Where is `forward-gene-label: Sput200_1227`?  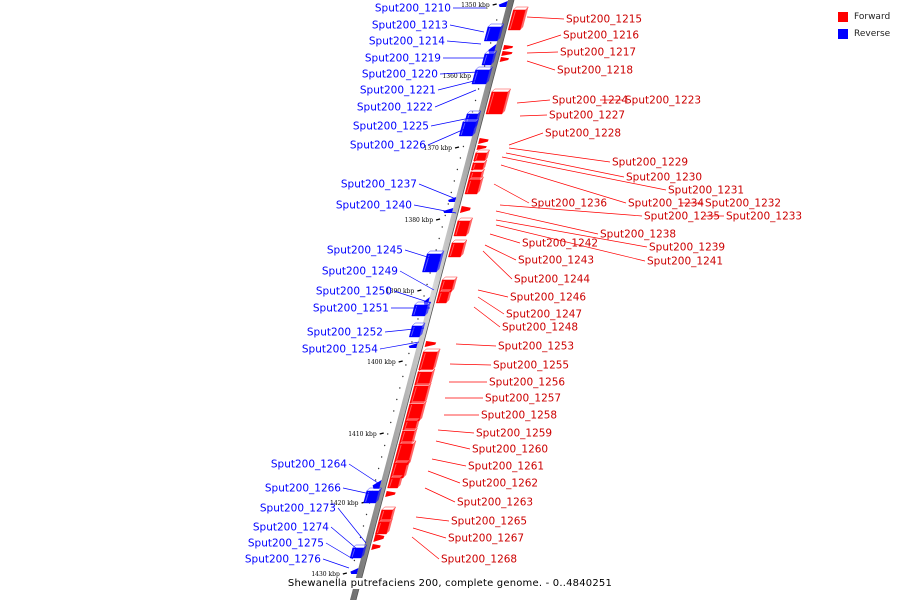 forward-gene-label: Sput200_1227 is located at coordinates (587, 116).